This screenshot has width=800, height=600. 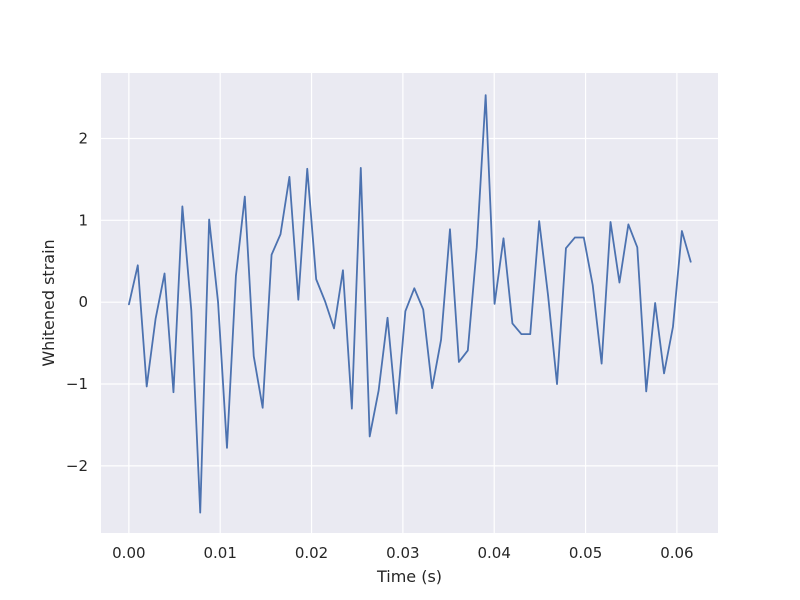 I want to click on x-tick-label: 0.00, so click(x=128, y=553).